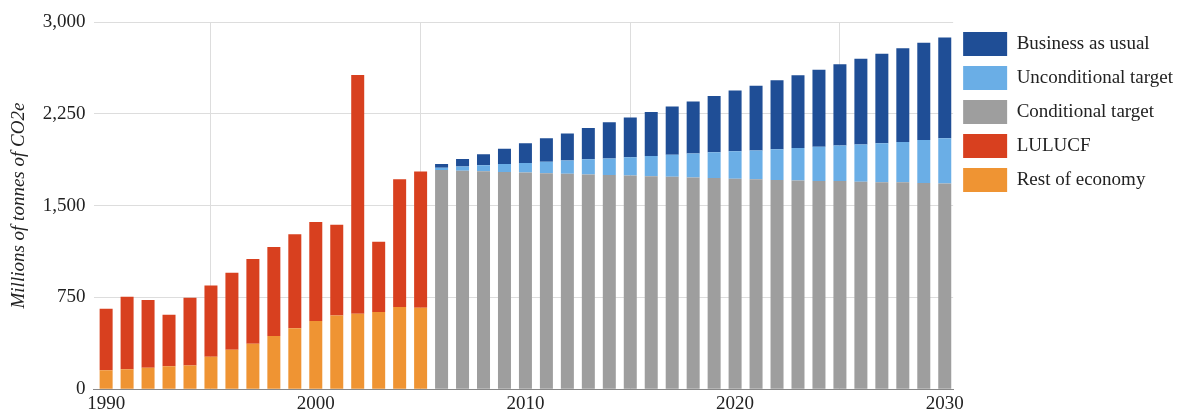  I want to click on y-tick-label: 3,000, so click(64, 20).